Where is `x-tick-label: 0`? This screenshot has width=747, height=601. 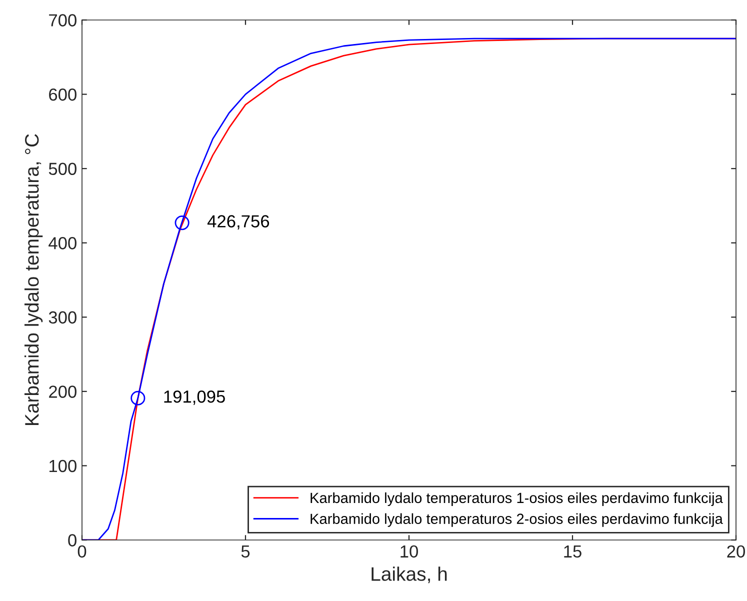 x-tick-label: 0 is located at coordinates (82, 551).